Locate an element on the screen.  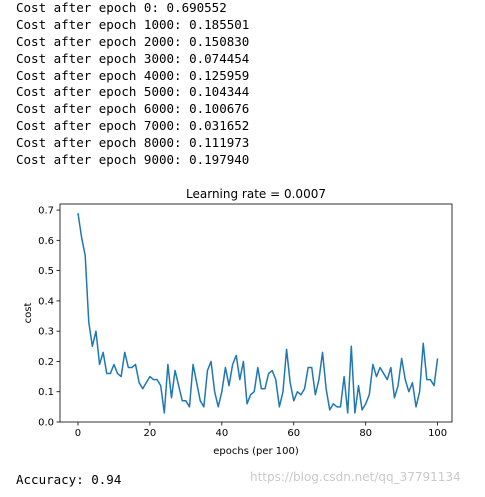
y-tick-label: 0.4 is located at coordinates (46, 301).